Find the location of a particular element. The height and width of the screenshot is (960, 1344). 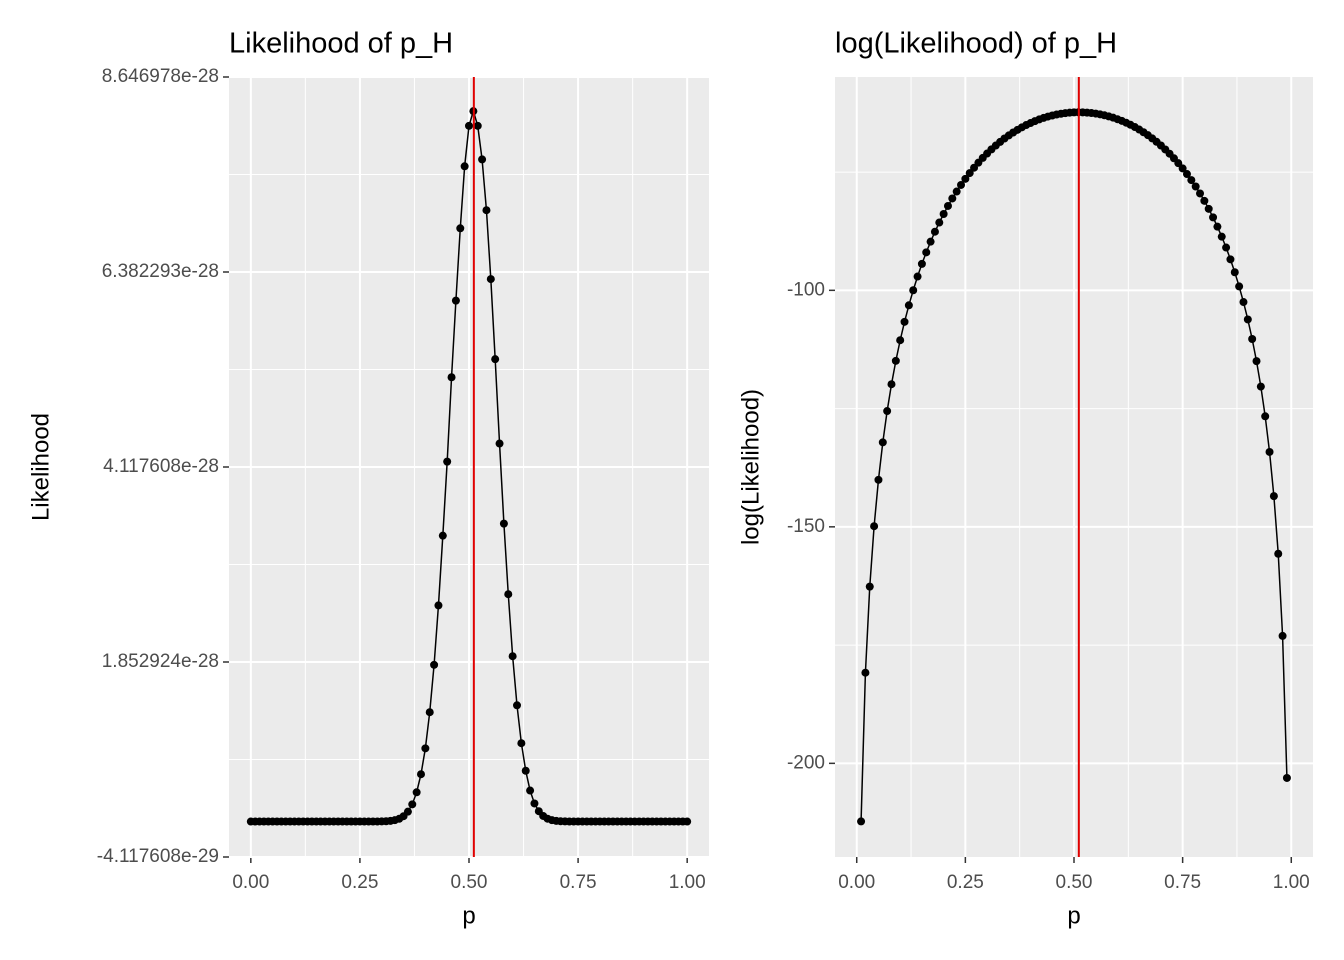

y-axis-title: Likelihood is located at coordinates (40, 467).